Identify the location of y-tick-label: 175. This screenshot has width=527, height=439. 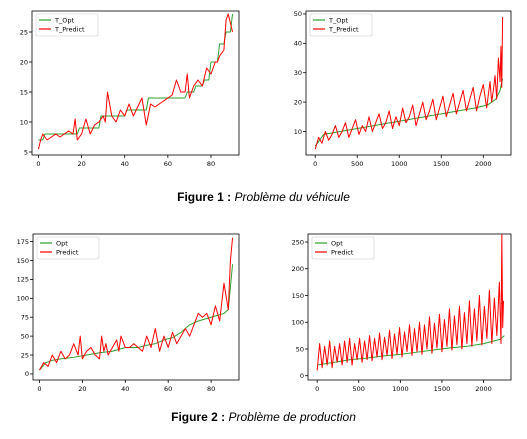
(23, 242).